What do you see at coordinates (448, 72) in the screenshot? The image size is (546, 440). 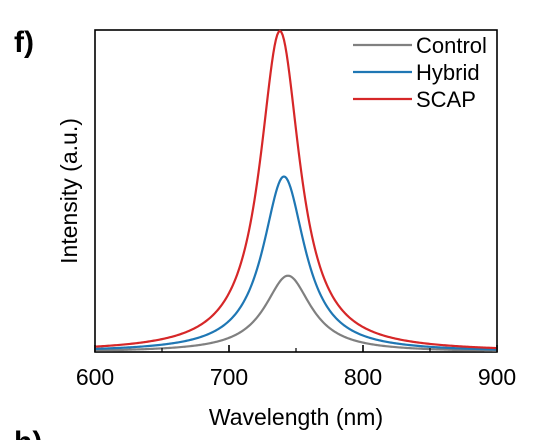 I see `legend-label-hybrid: Hybrid` at bounding box center [448, 72].